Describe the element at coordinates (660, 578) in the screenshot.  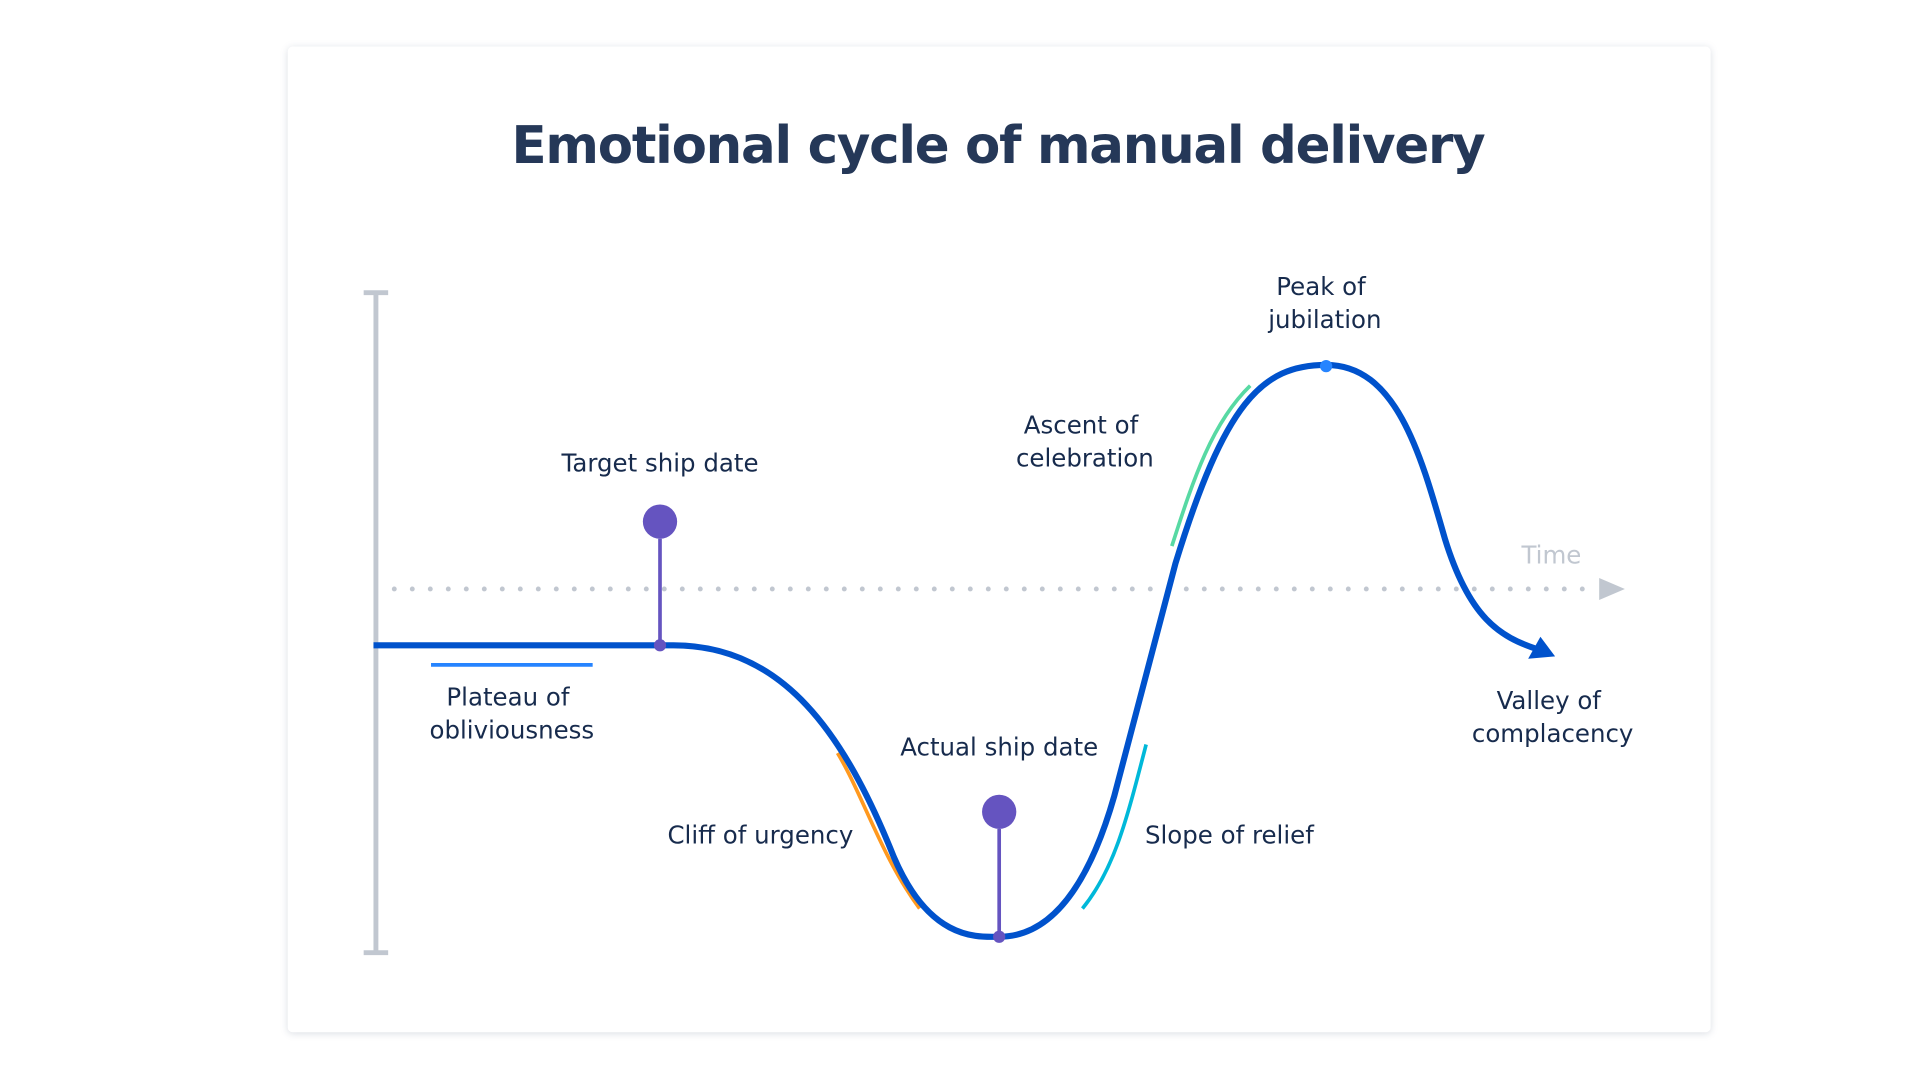
I see `target-ship-date-marker` at that location.